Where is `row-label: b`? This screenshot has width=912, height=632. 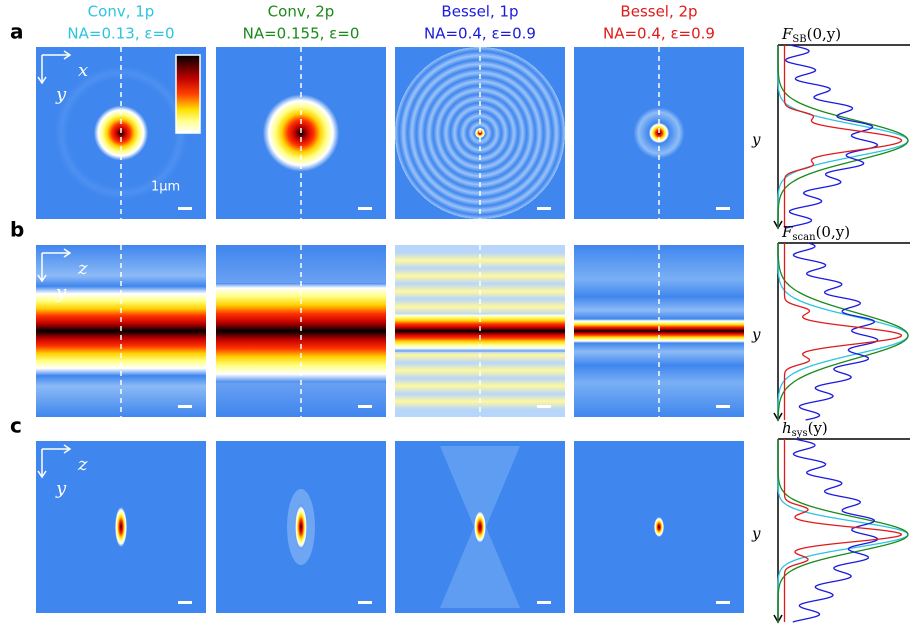 row-label: b is located at coordinates (17, 230).